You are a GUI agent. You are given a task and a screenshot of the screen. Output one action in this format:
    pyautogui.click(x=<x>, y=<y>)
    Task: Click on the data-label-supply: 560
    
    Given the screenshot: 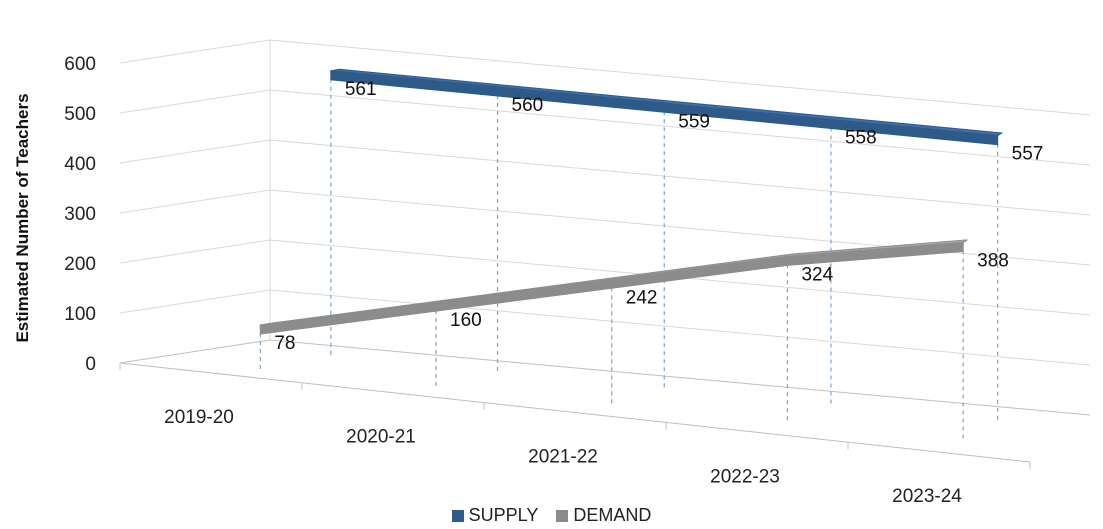 What is the action you would take?
    pyautogui.click(x=528, y=105)
    